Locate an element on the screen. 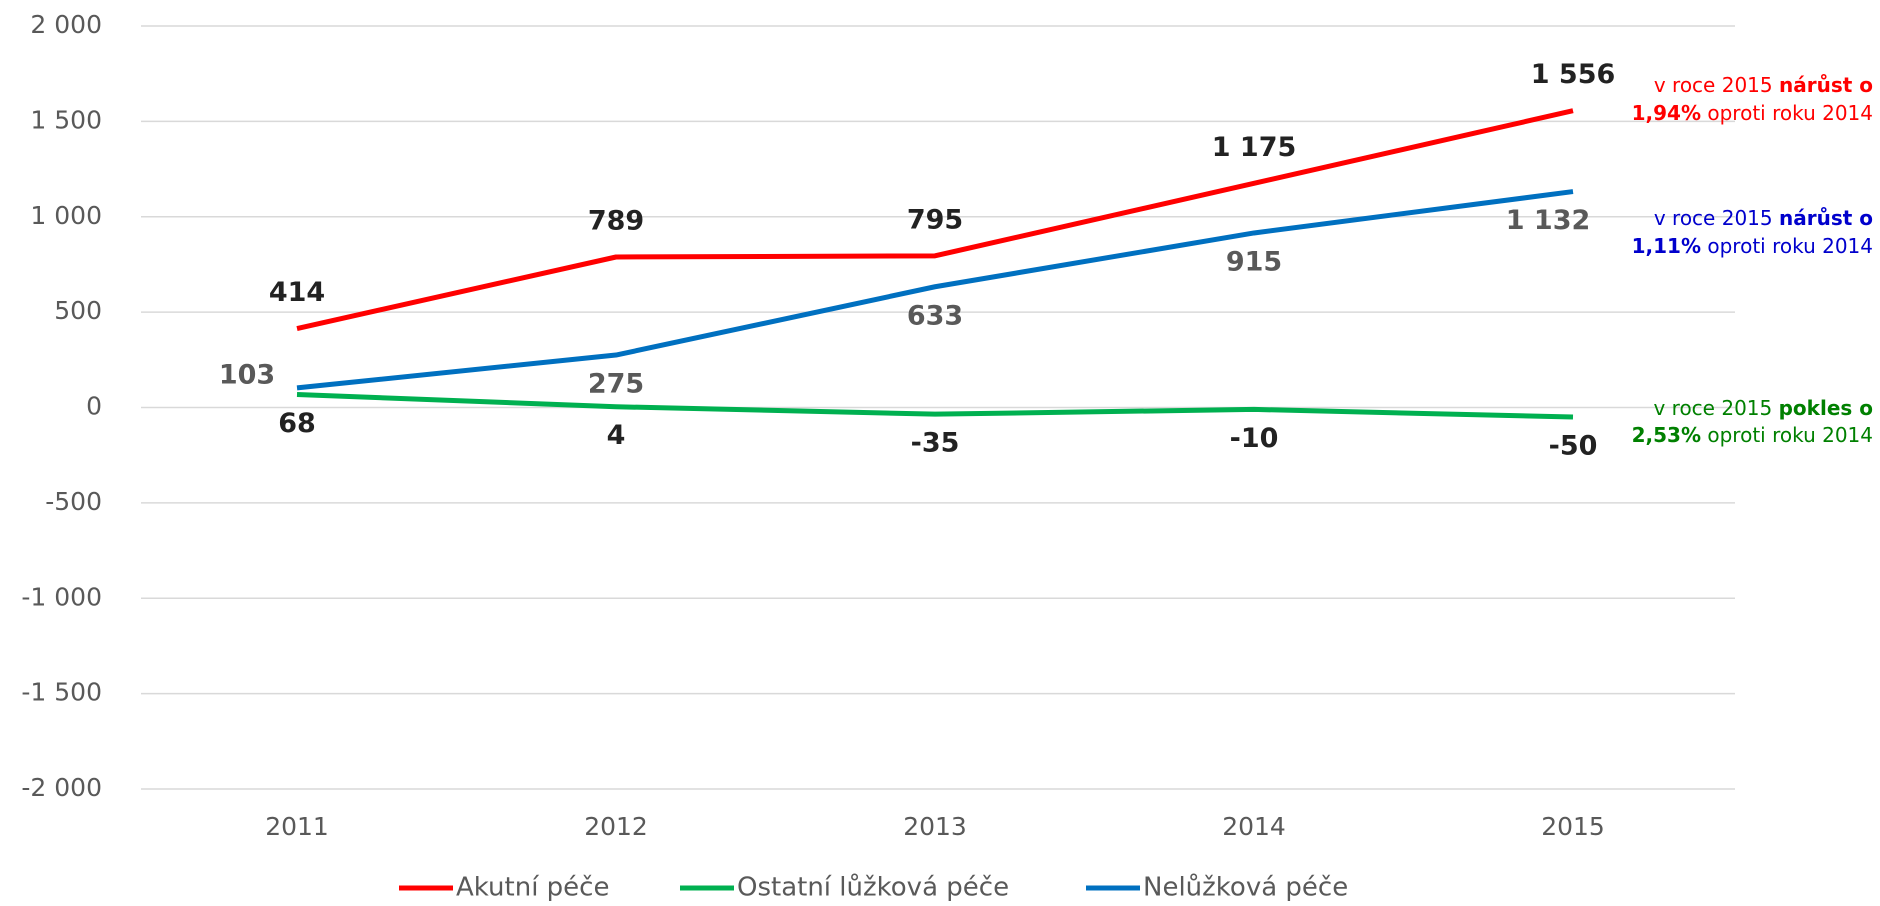 The image size is (1880, 906). y-tick-label: -2 000 is located at coordinates (61, 787).